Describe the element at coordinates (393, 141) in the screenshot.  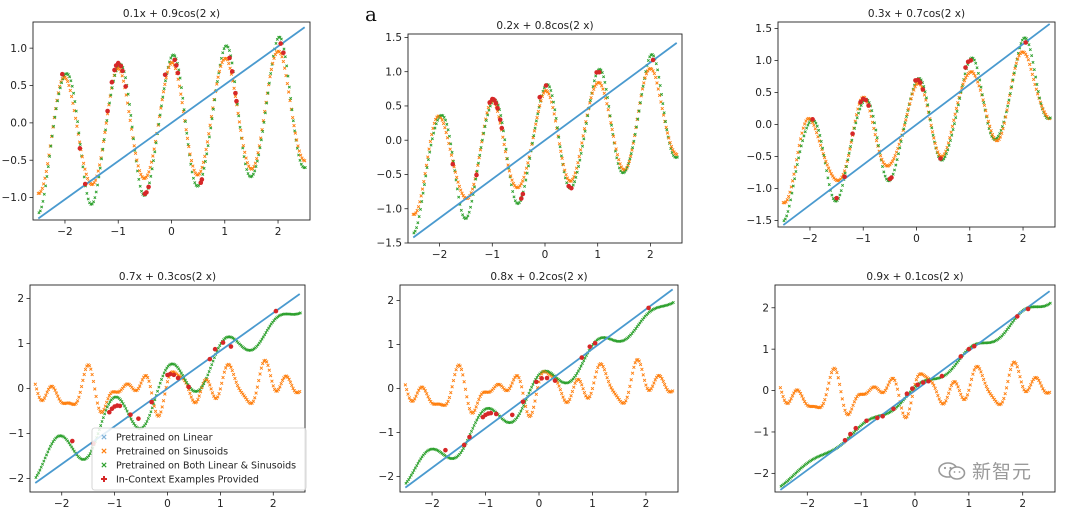
I see `y-tick-label: 0.0` at that location.